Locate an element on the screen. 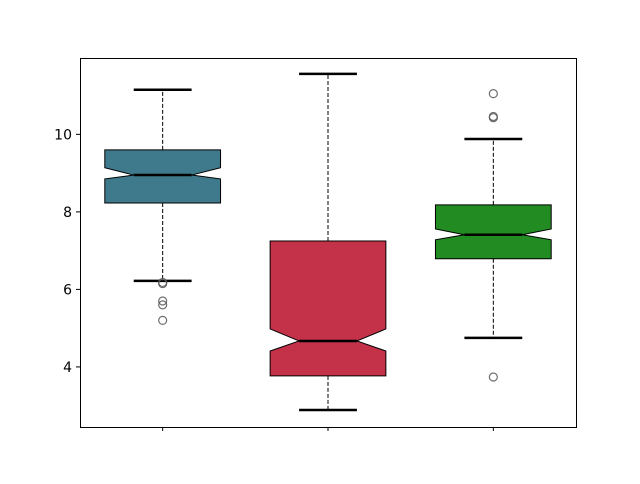  y-tick-label: 10 is located at coordinates (63, 135).